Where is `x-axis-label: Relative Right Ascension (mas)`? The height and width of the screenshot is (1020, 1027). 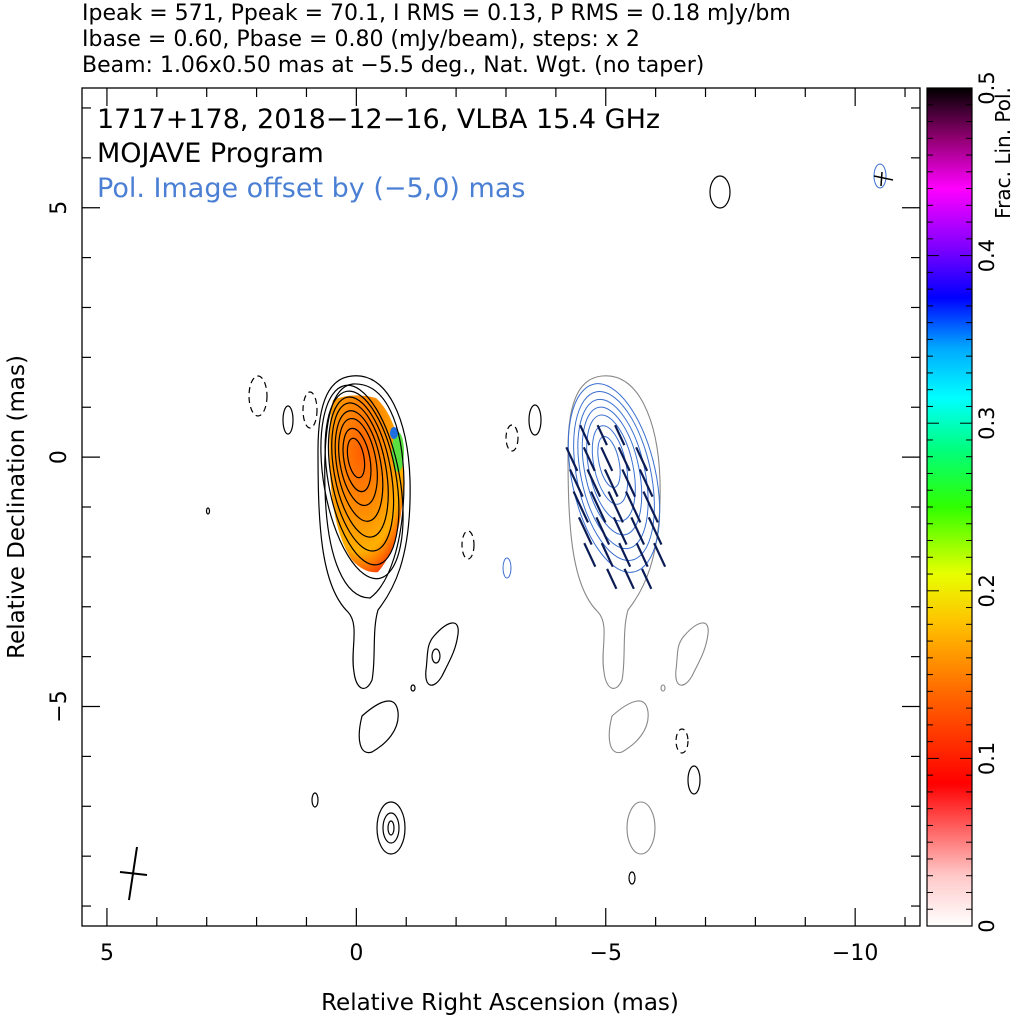 x-axis-label: Relative Right Ascension (mas) is located at coordinates (500, 1003).